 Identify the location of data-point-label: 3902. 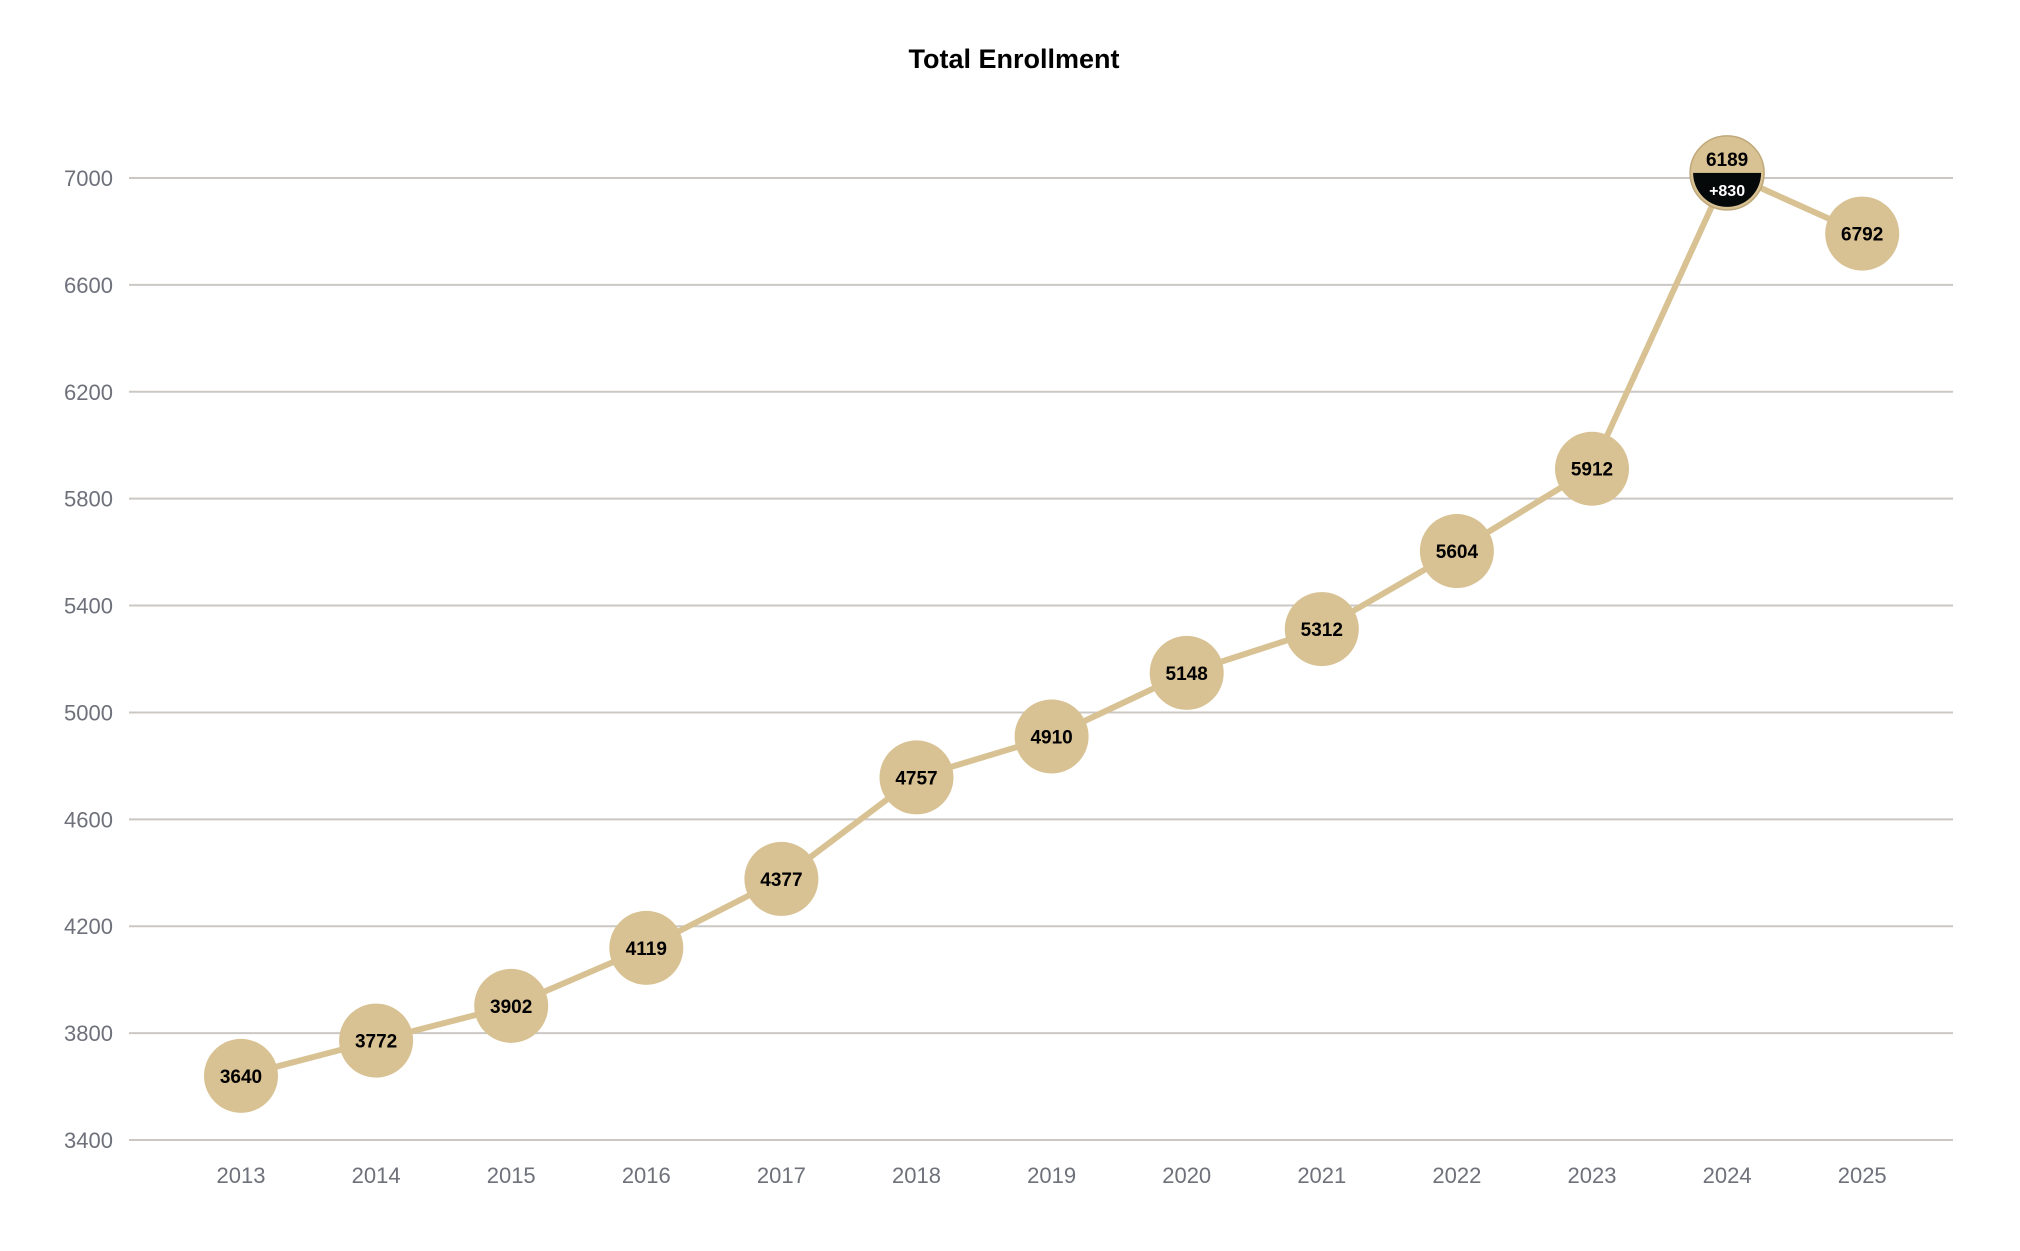
(511, 1007).